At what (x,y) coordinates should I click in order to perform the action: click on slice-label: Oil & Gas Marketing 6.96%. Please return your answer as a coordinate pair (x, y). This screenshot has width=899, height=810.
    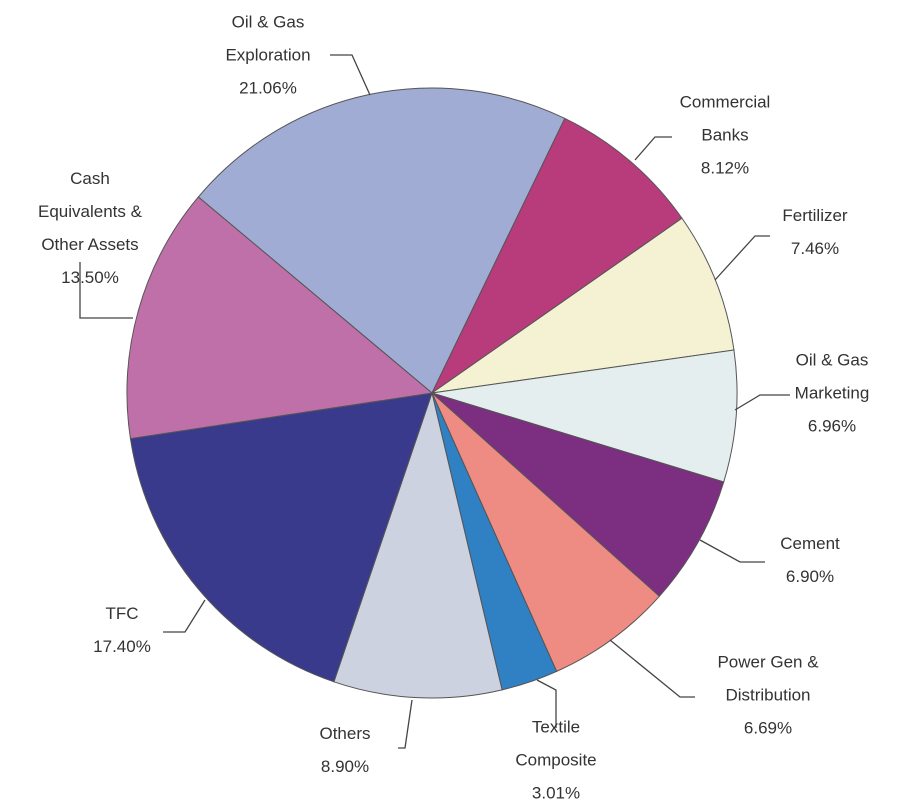
    Looking at the image, I should click on (832, 393).